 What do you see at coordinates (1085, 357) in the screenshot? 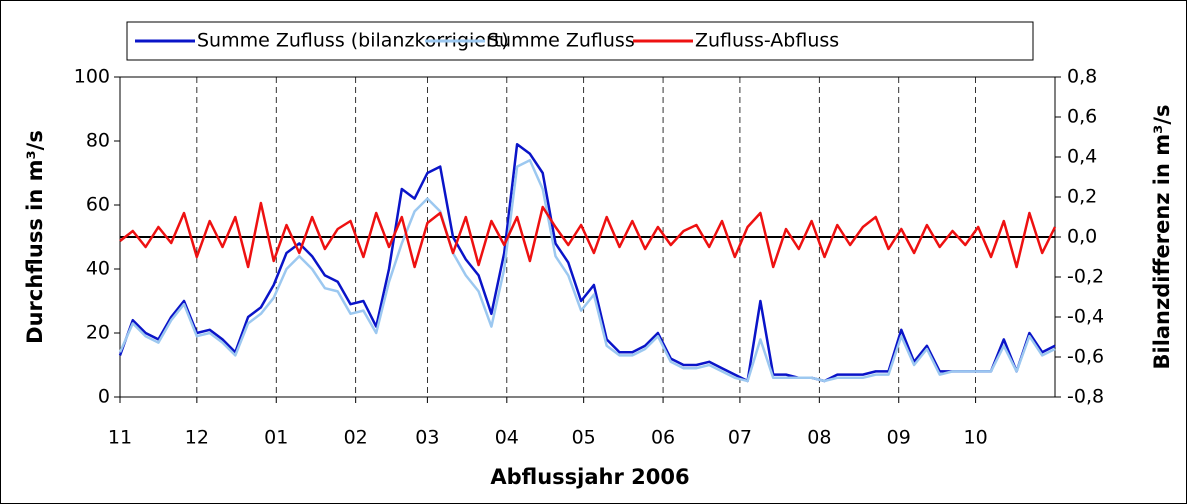
I see `y2-tick-label: -0,6` at bounding box center [1085, 357].